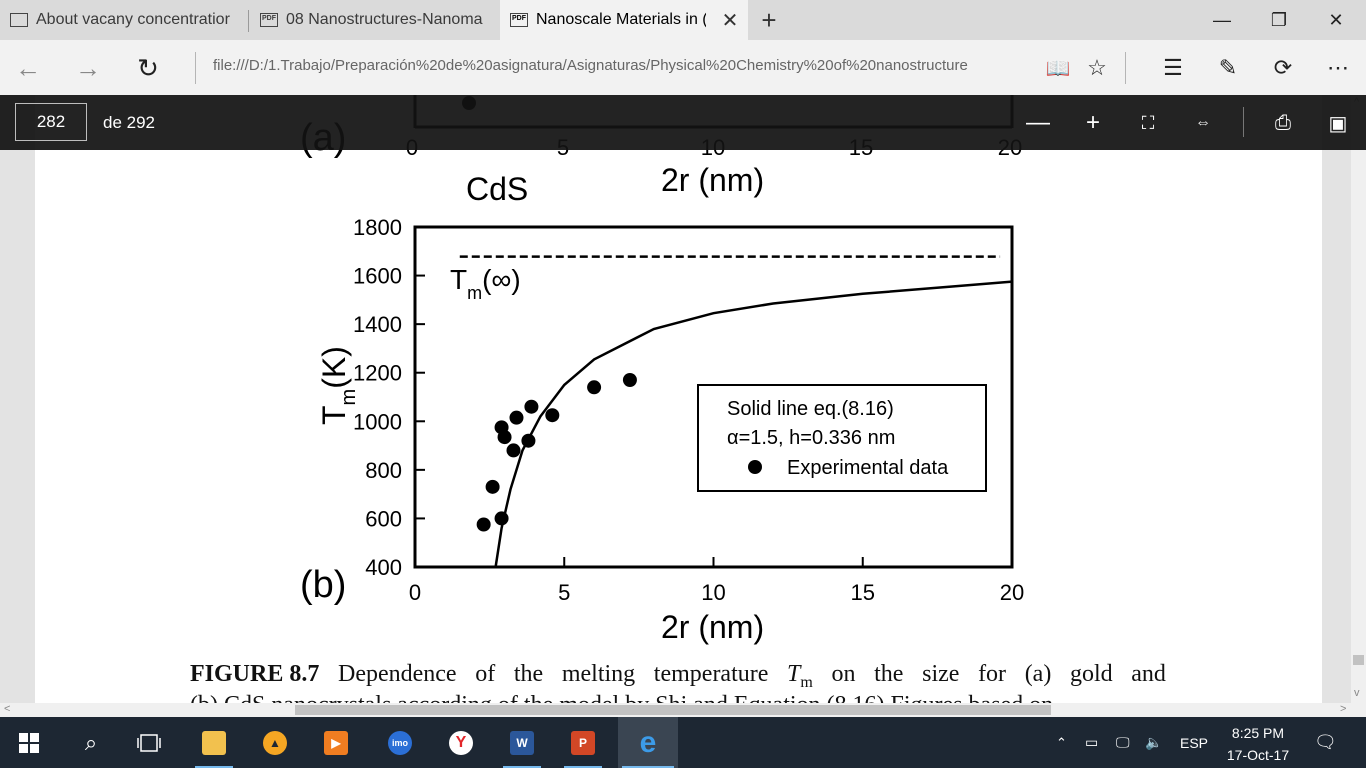 This screenshot has width=1366, height=768. What do you see at coordinates (377, 227) in the screenshot?
I see `y-tick-label: 1800` at bounding box center [377, 227].